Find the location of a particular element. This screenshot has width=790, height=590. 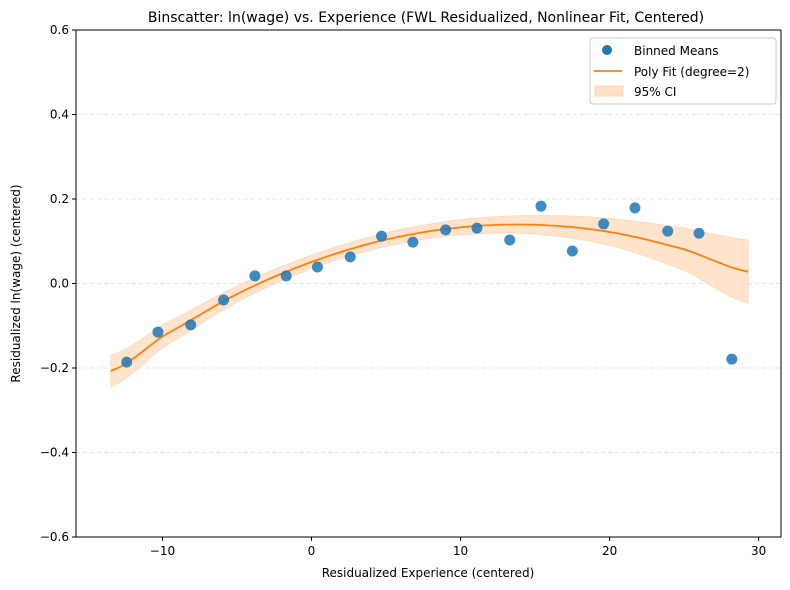

legend-marker-binned-means is located at coordinates (607, 50).